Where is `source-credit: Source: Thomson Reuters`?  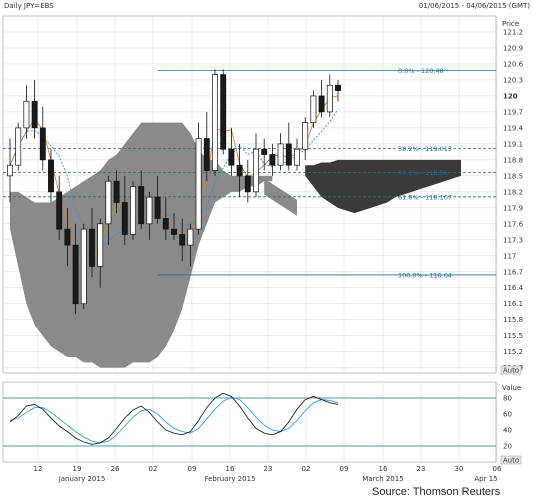 source-credit: Source: Thomson Reuters is located at coordinates (436, 492).